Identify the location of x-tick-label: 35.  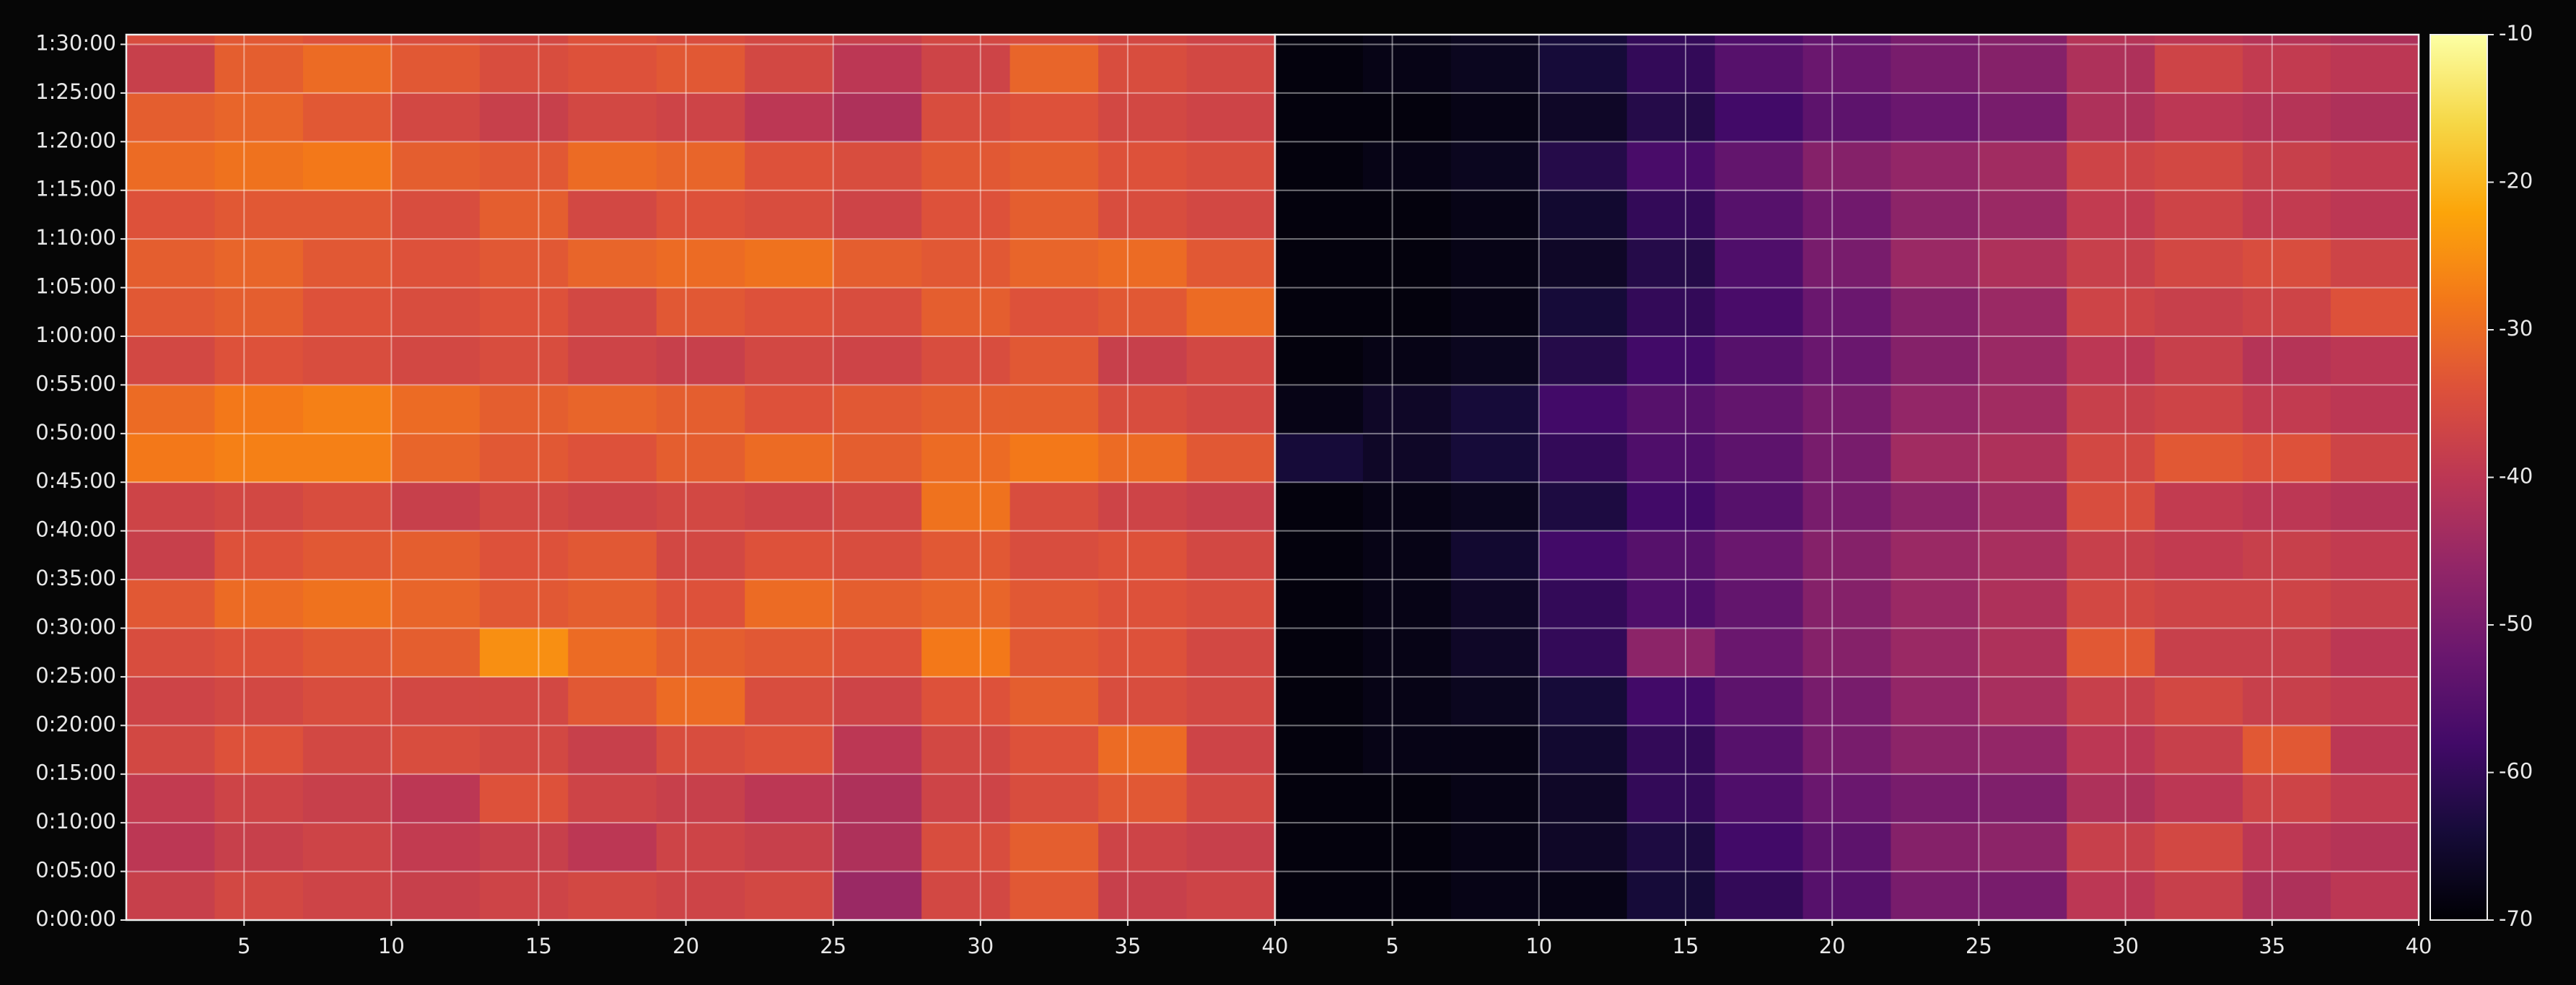
(1127, 946).